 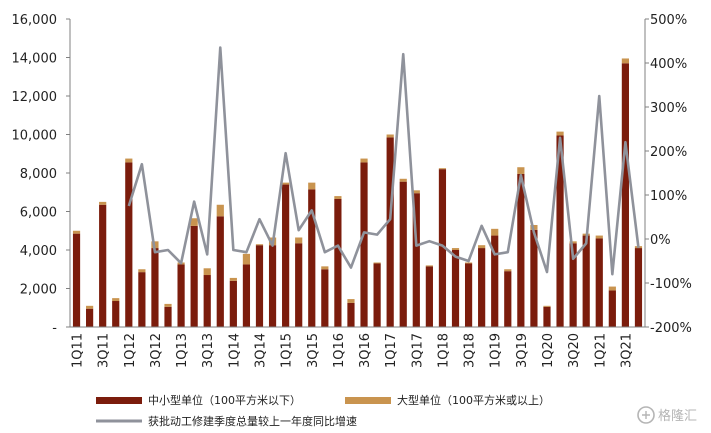 I want to click on left-tick-label: 10,000, so click(x=35, y=136).